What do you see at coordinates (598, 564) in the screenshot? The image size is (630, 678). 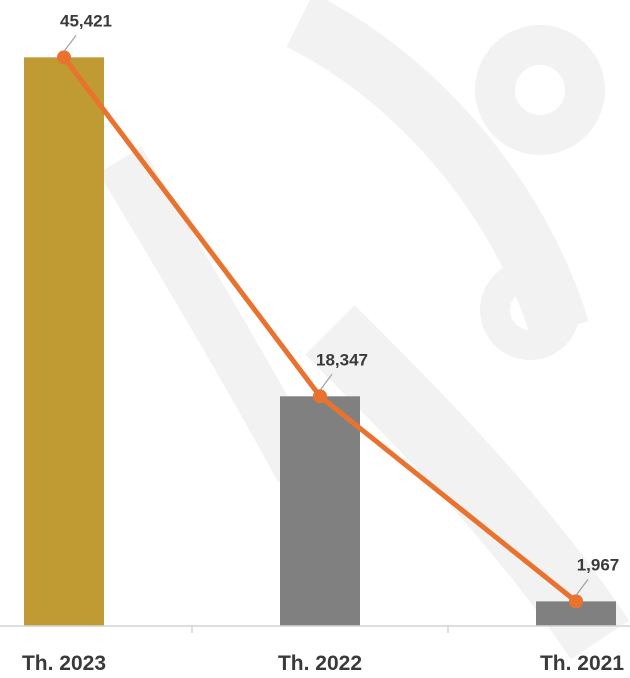 I see `data-label-3: 1,967` at bounding box center [598, 564].